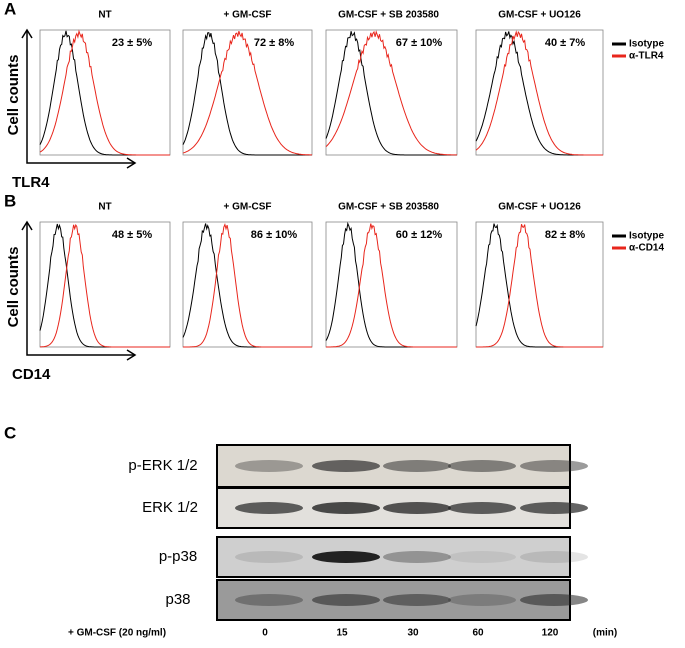 The height and width of the screenshot is (648, 685). I want to click on panel-label: A, so click(10, 9).